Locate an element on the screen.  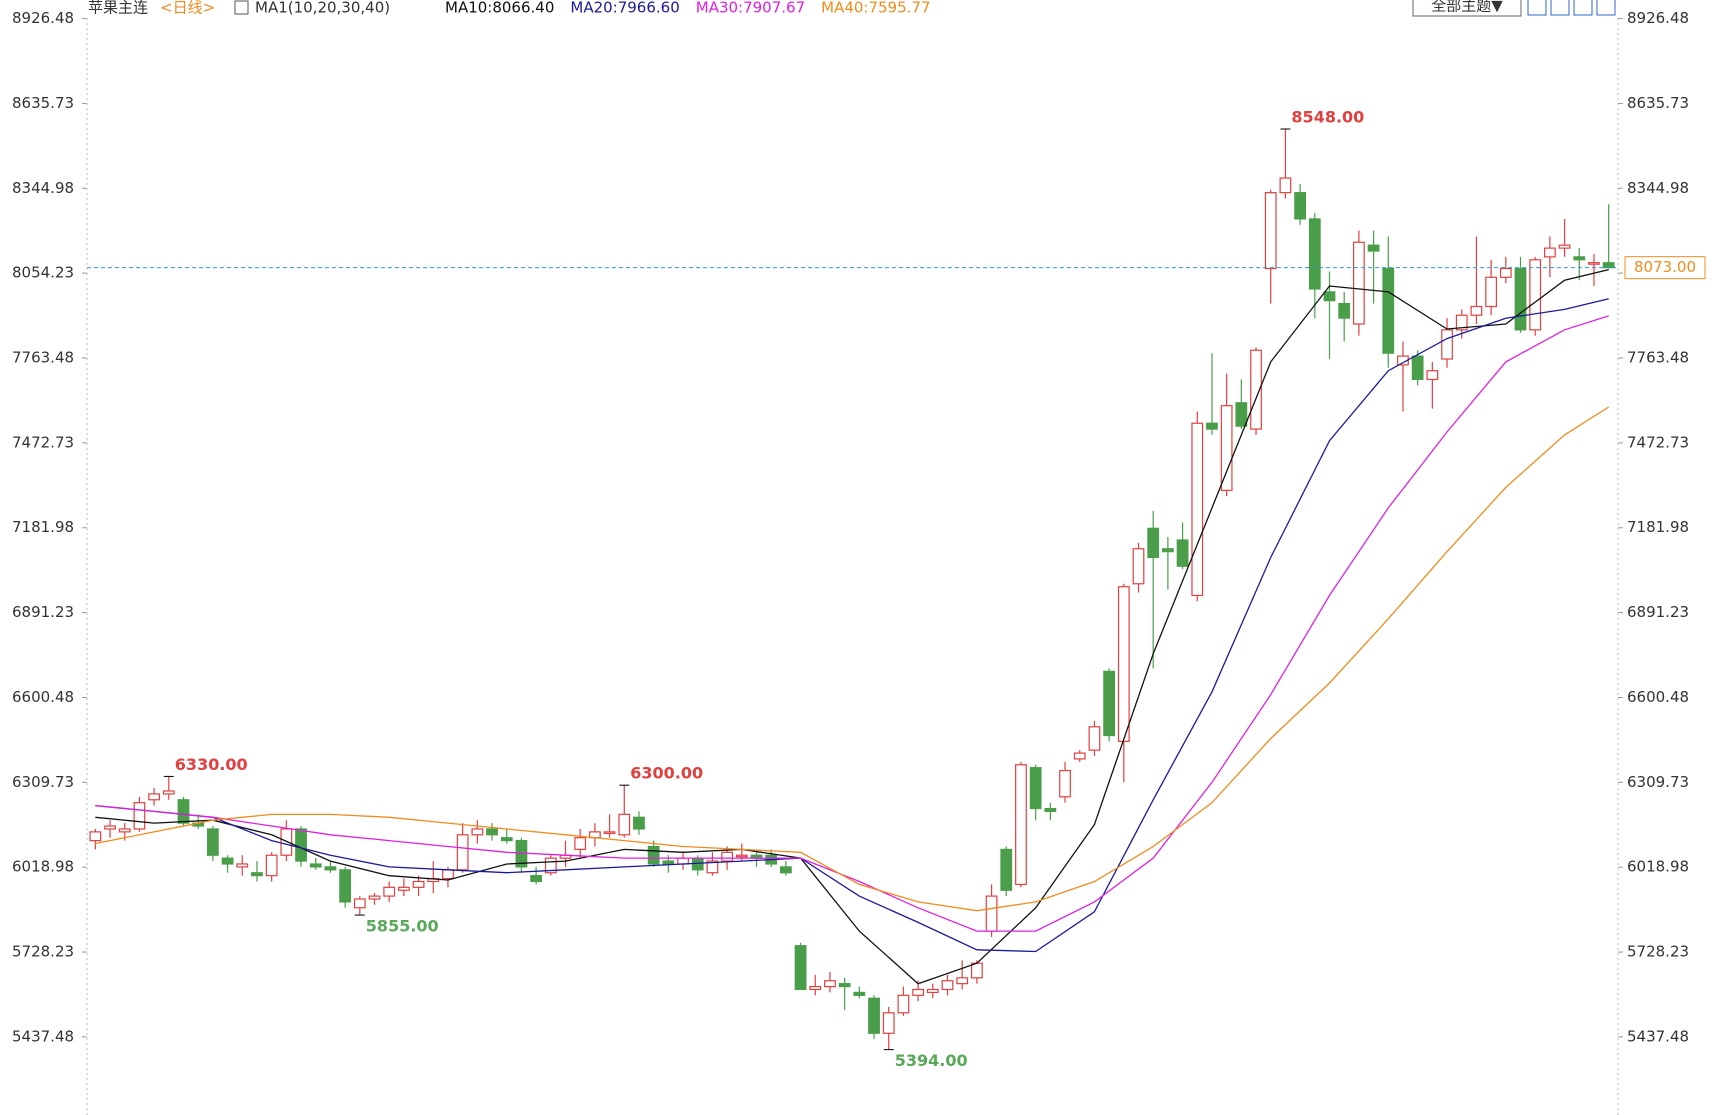
y-tick-label-right: 8344.98 is located at coordinates (1658, 188).